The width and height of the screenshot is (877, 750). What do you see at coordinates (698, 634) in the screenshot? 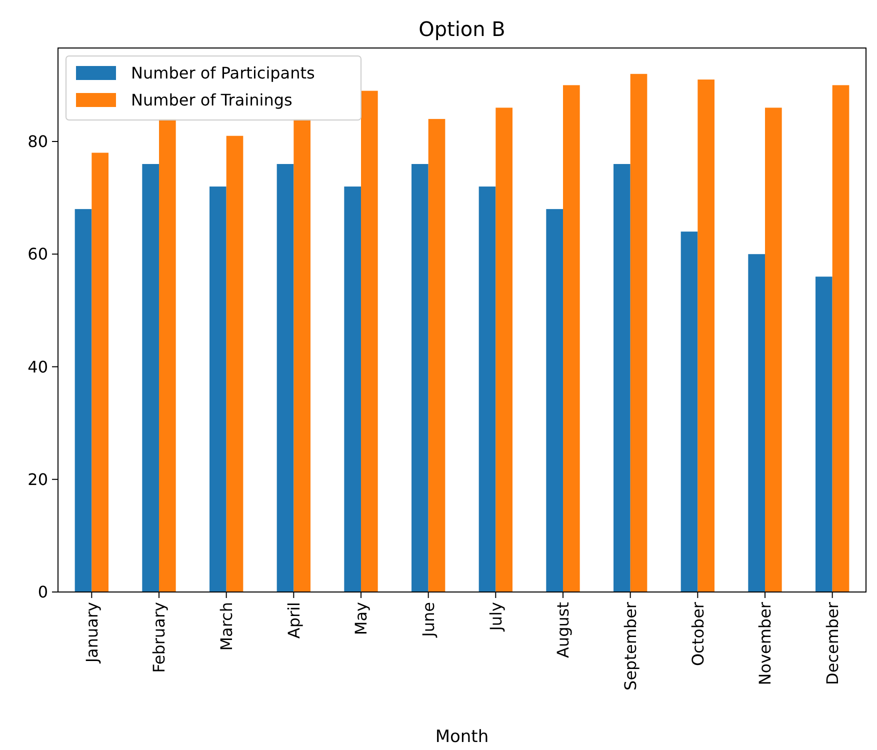
I see `x-tick-label: October` at bounding box center [698, 634].